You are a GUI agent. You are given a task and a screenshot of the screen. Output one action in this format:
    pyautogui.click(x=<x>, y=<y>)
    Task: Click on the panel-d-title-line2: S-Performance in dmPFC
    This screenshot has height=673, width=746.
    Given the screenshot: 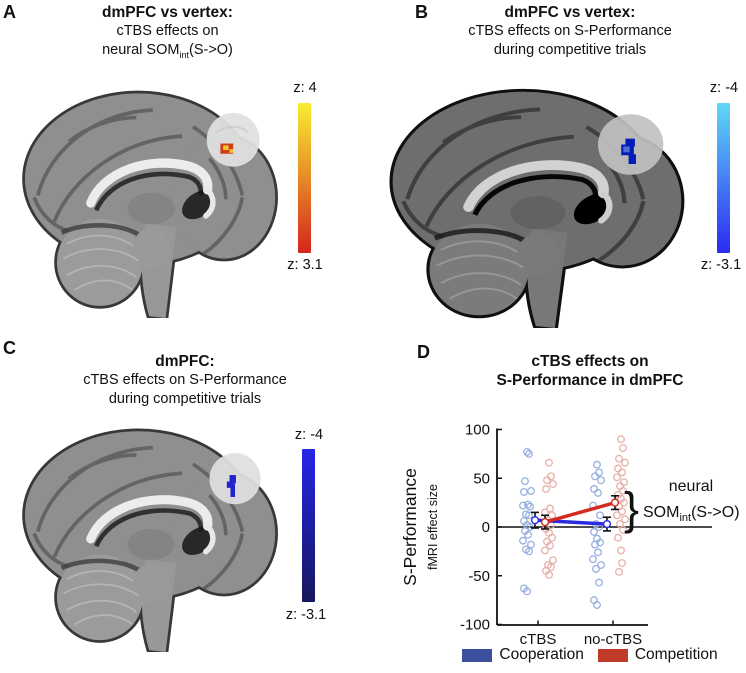 What is the action you would take?
    pyautogui.click(x=590, y=380)
    